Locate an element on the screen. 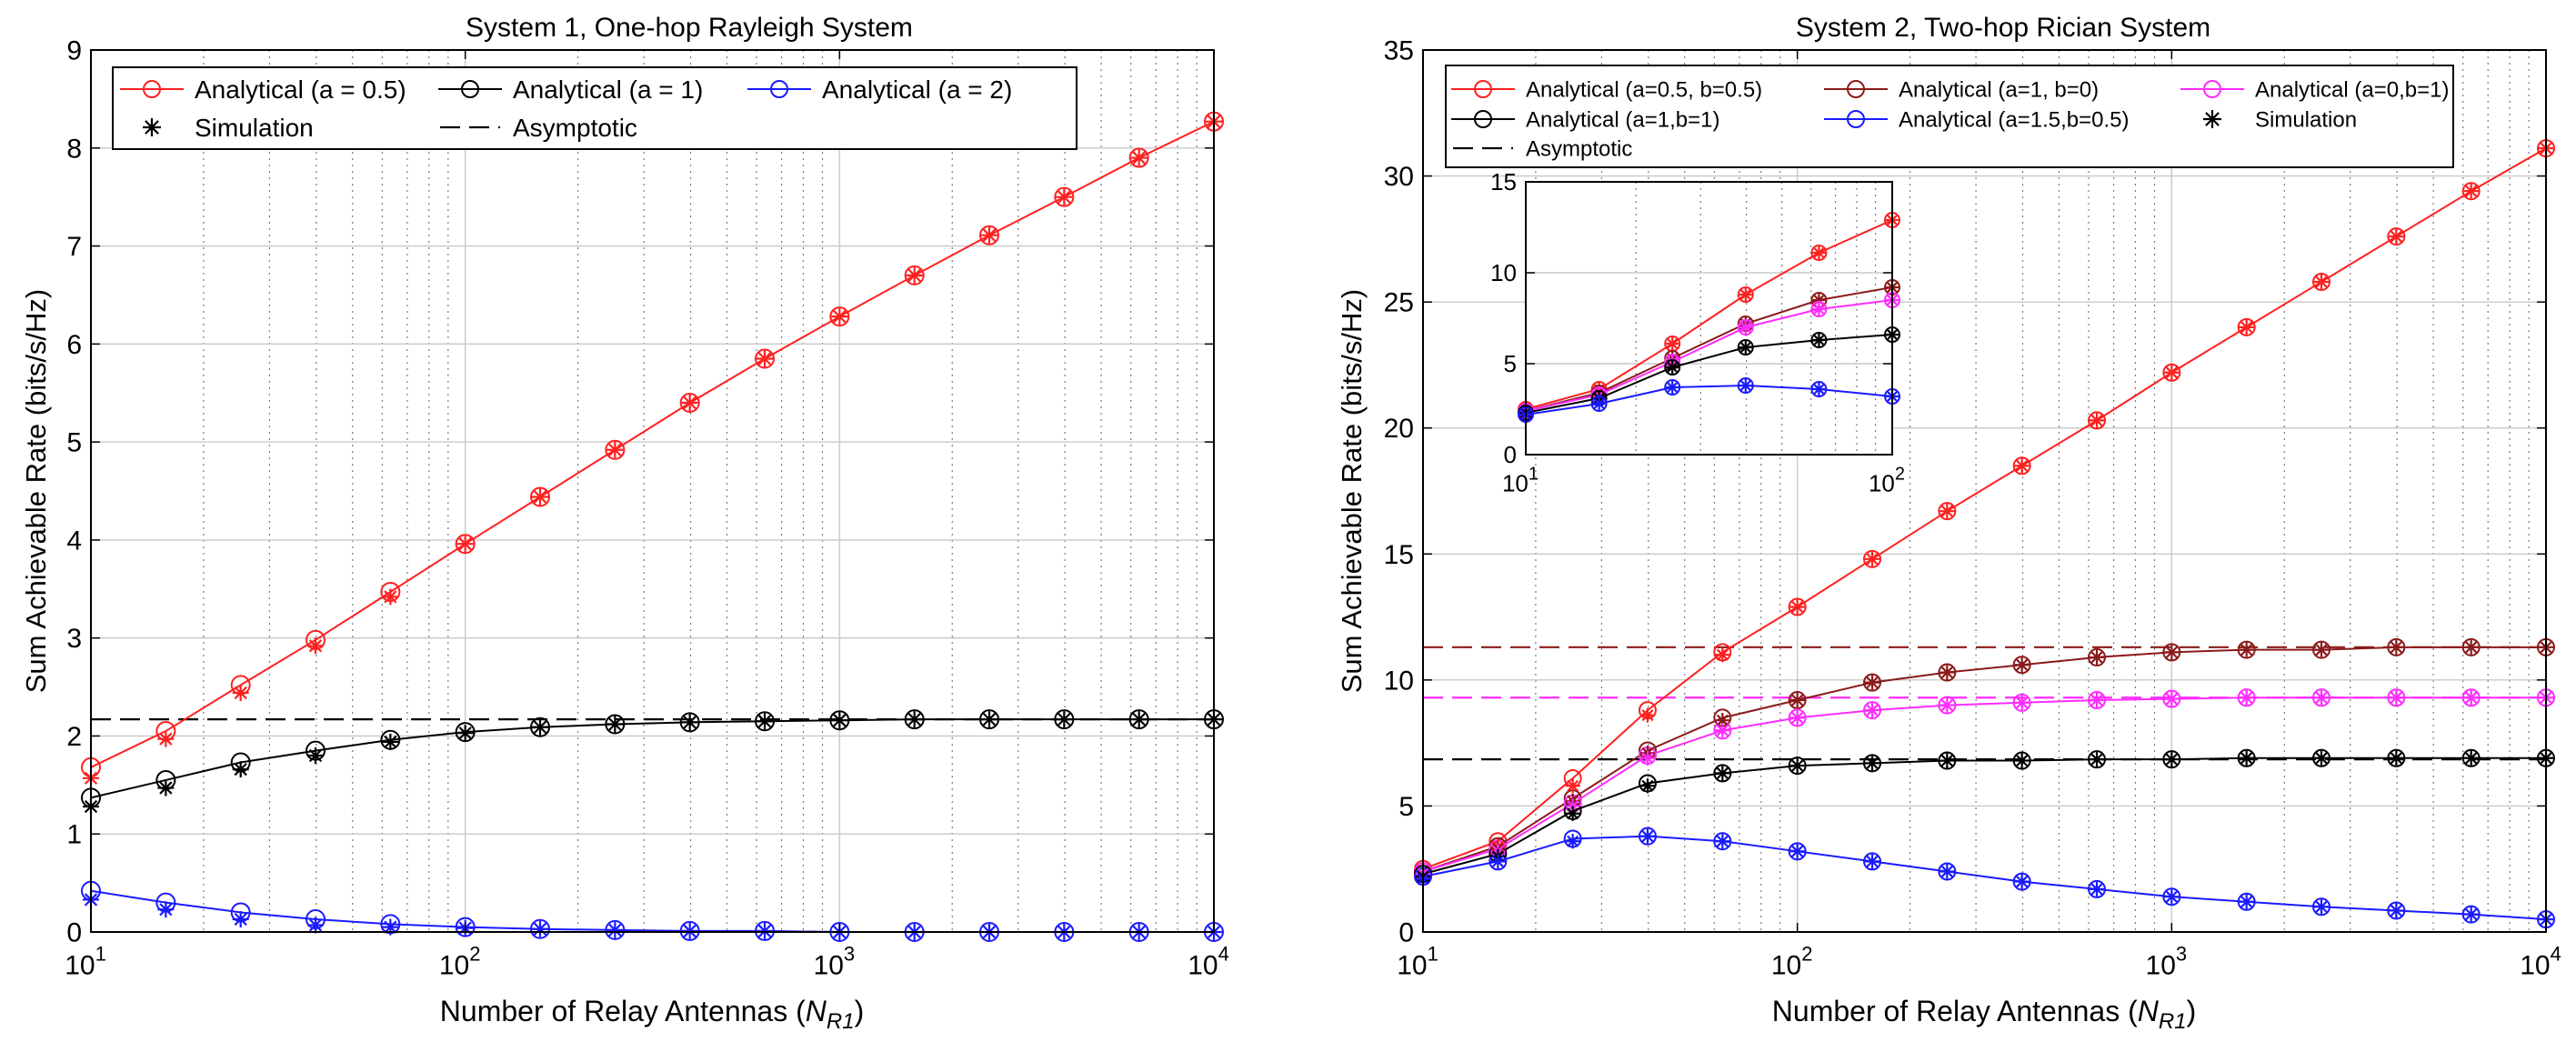 The image size is (2576, 1052). inset-series-line is located at coordinates (1709, 349).